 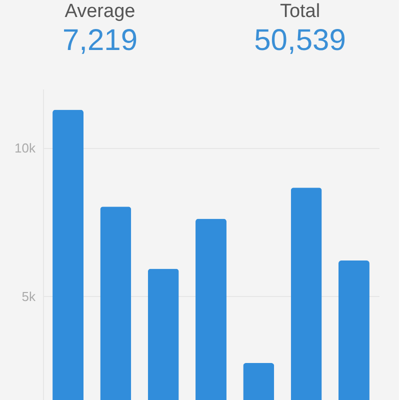 I want to click on text: 50,539, so click(x=300, y=40).